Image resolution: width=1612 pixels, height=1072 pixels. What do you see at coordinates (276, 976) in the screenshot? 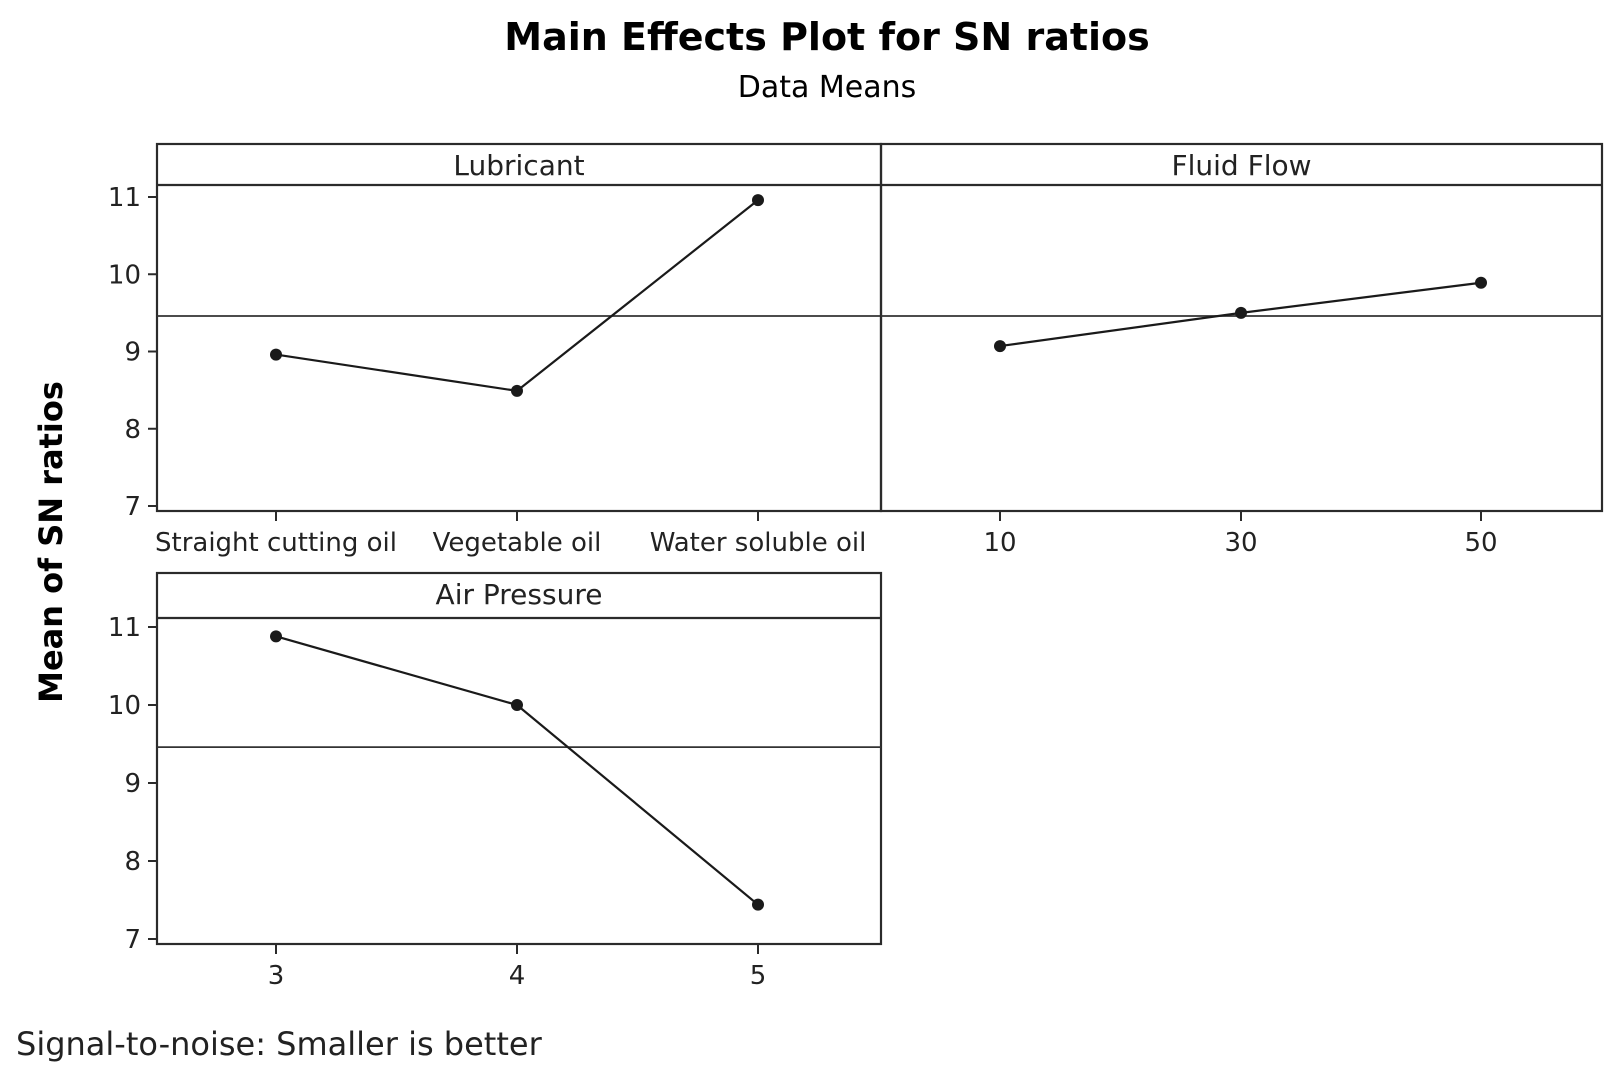
I see `x-tick-label: 3` at bounding box center [276, 976].